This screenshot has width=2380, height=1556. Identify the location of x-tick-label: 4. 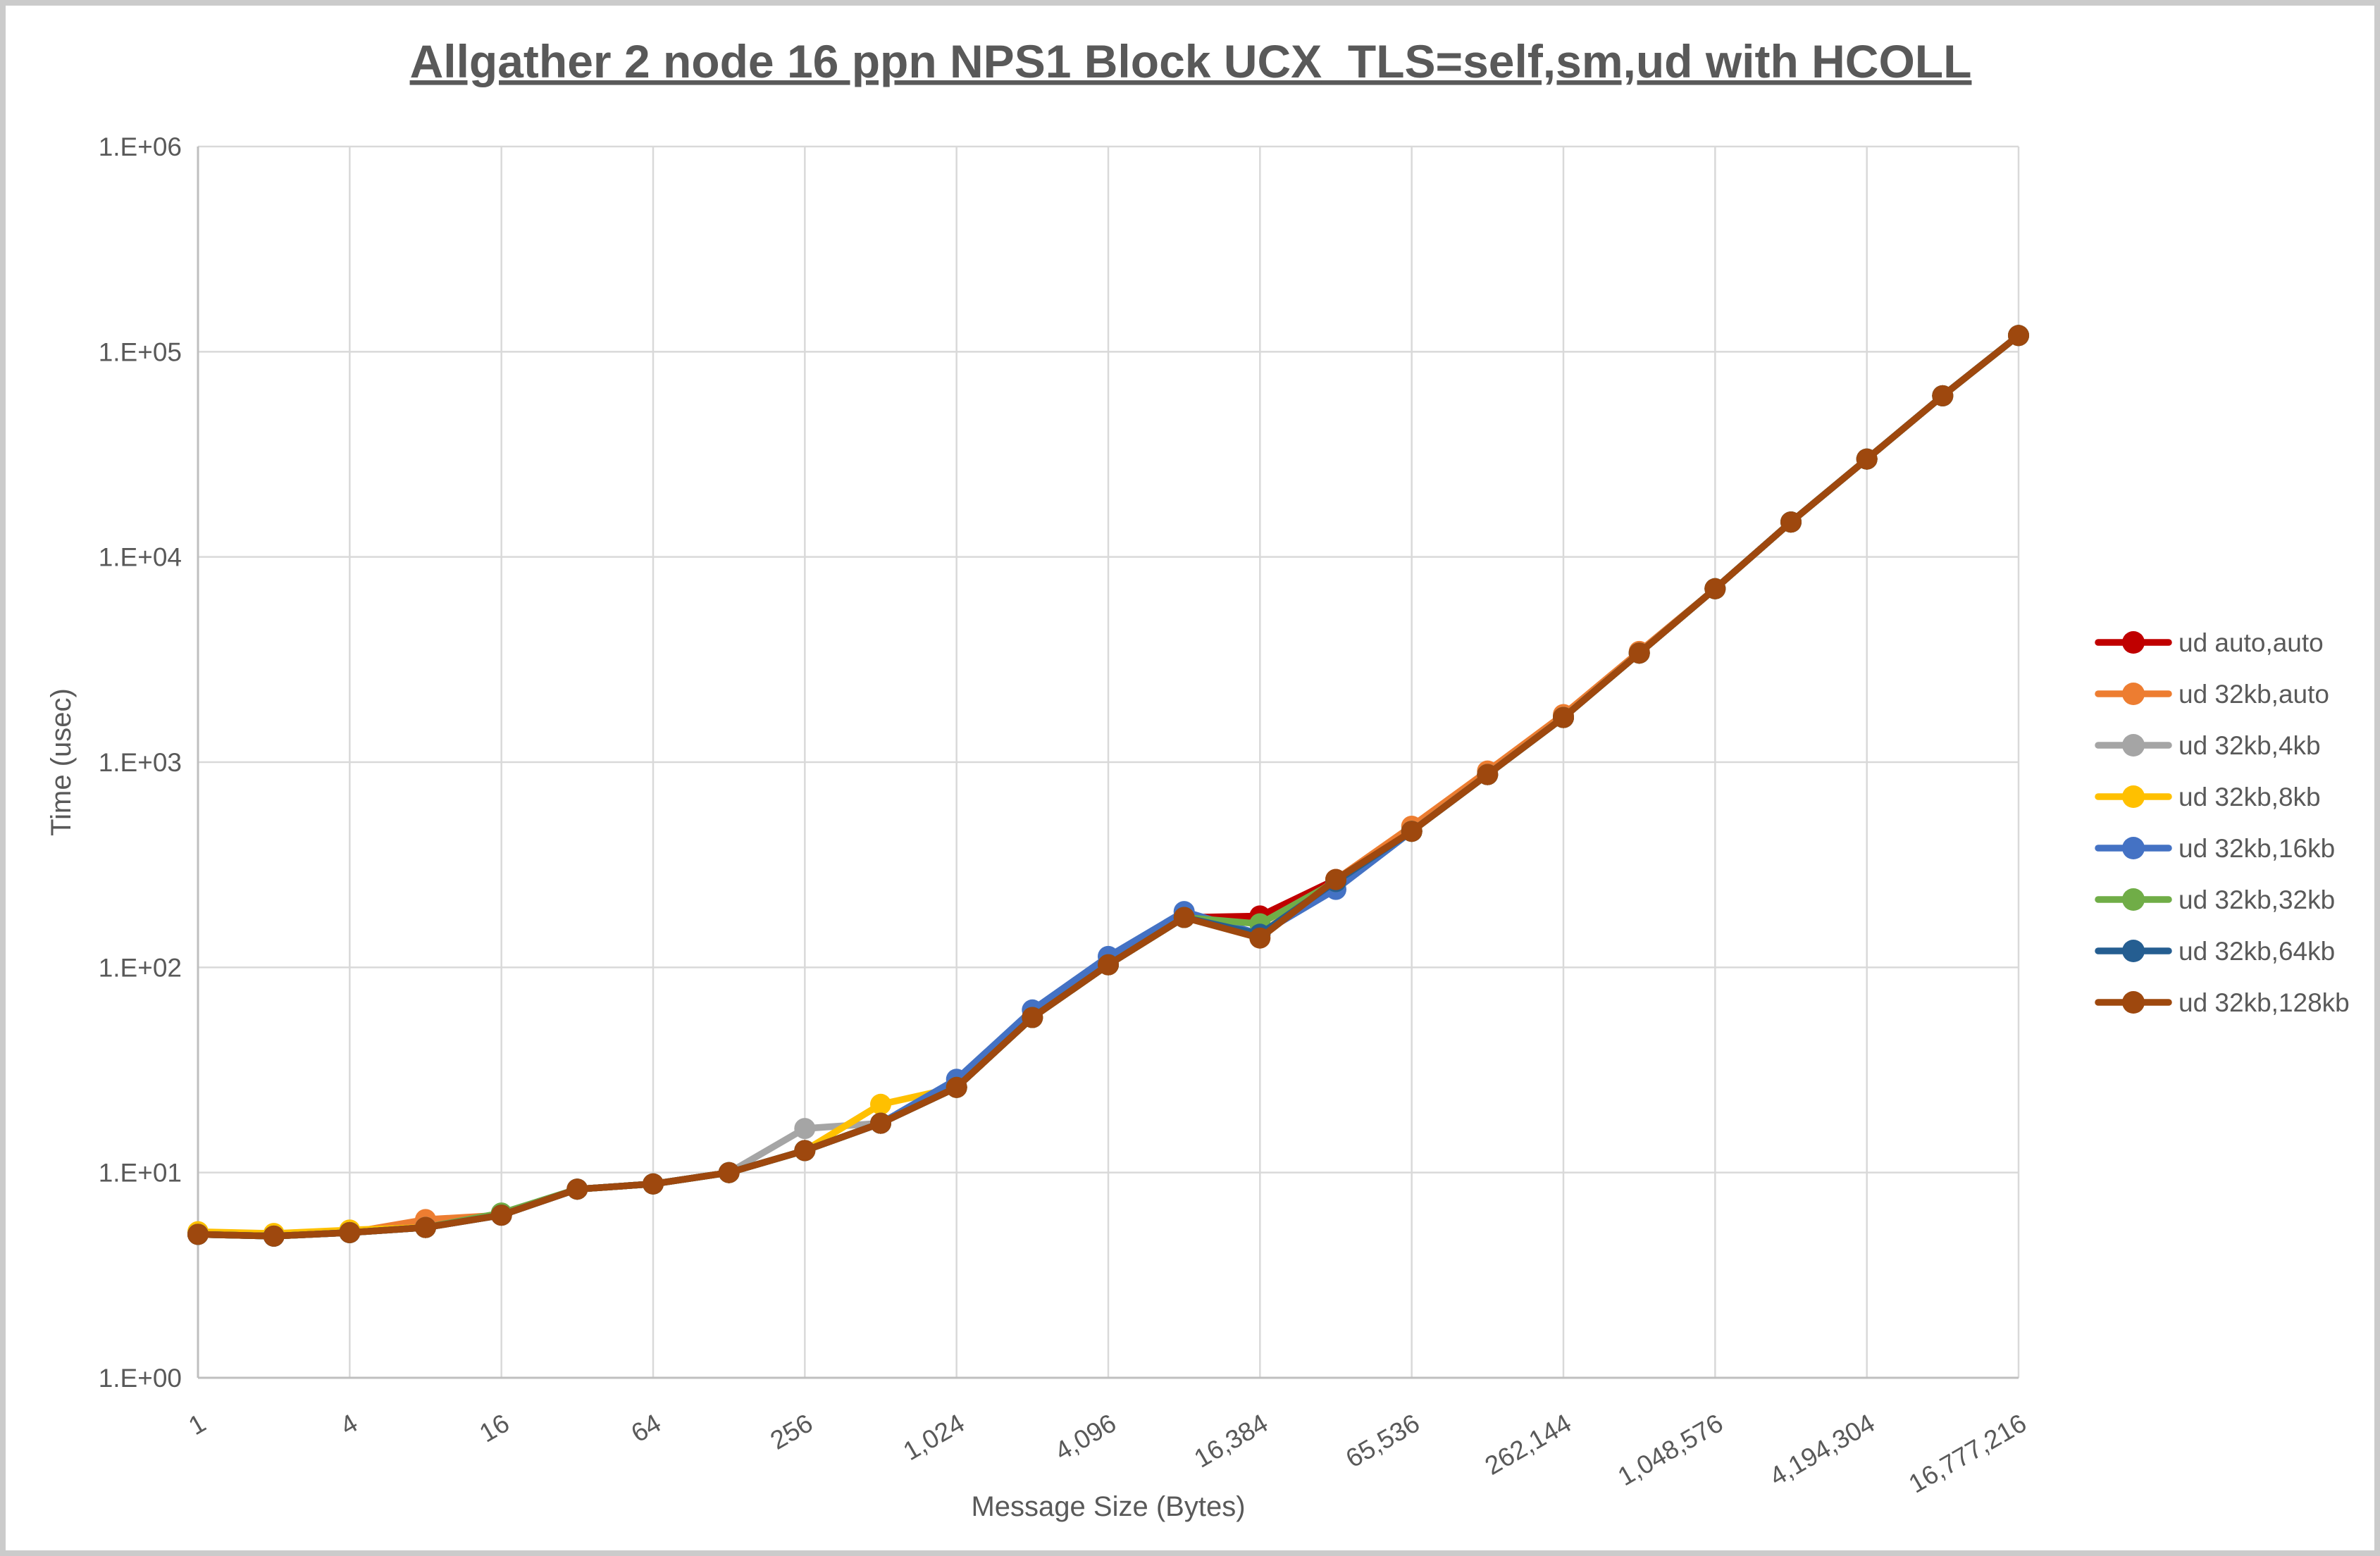
(348, 1424).